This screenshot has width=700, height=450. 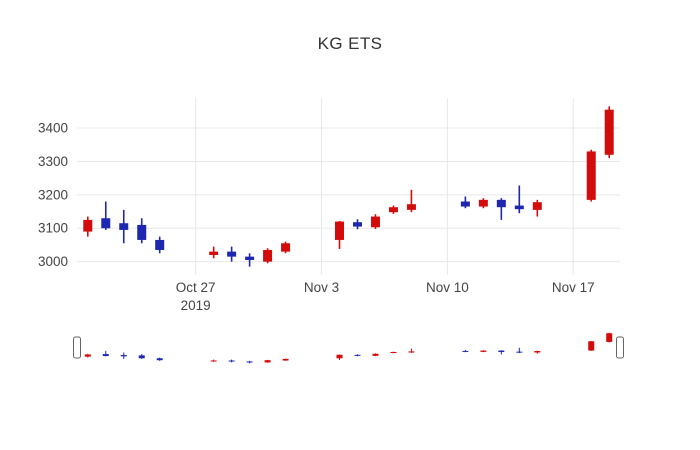 I want to click on y-tick-label: 3400, so click(x=53, y=128).